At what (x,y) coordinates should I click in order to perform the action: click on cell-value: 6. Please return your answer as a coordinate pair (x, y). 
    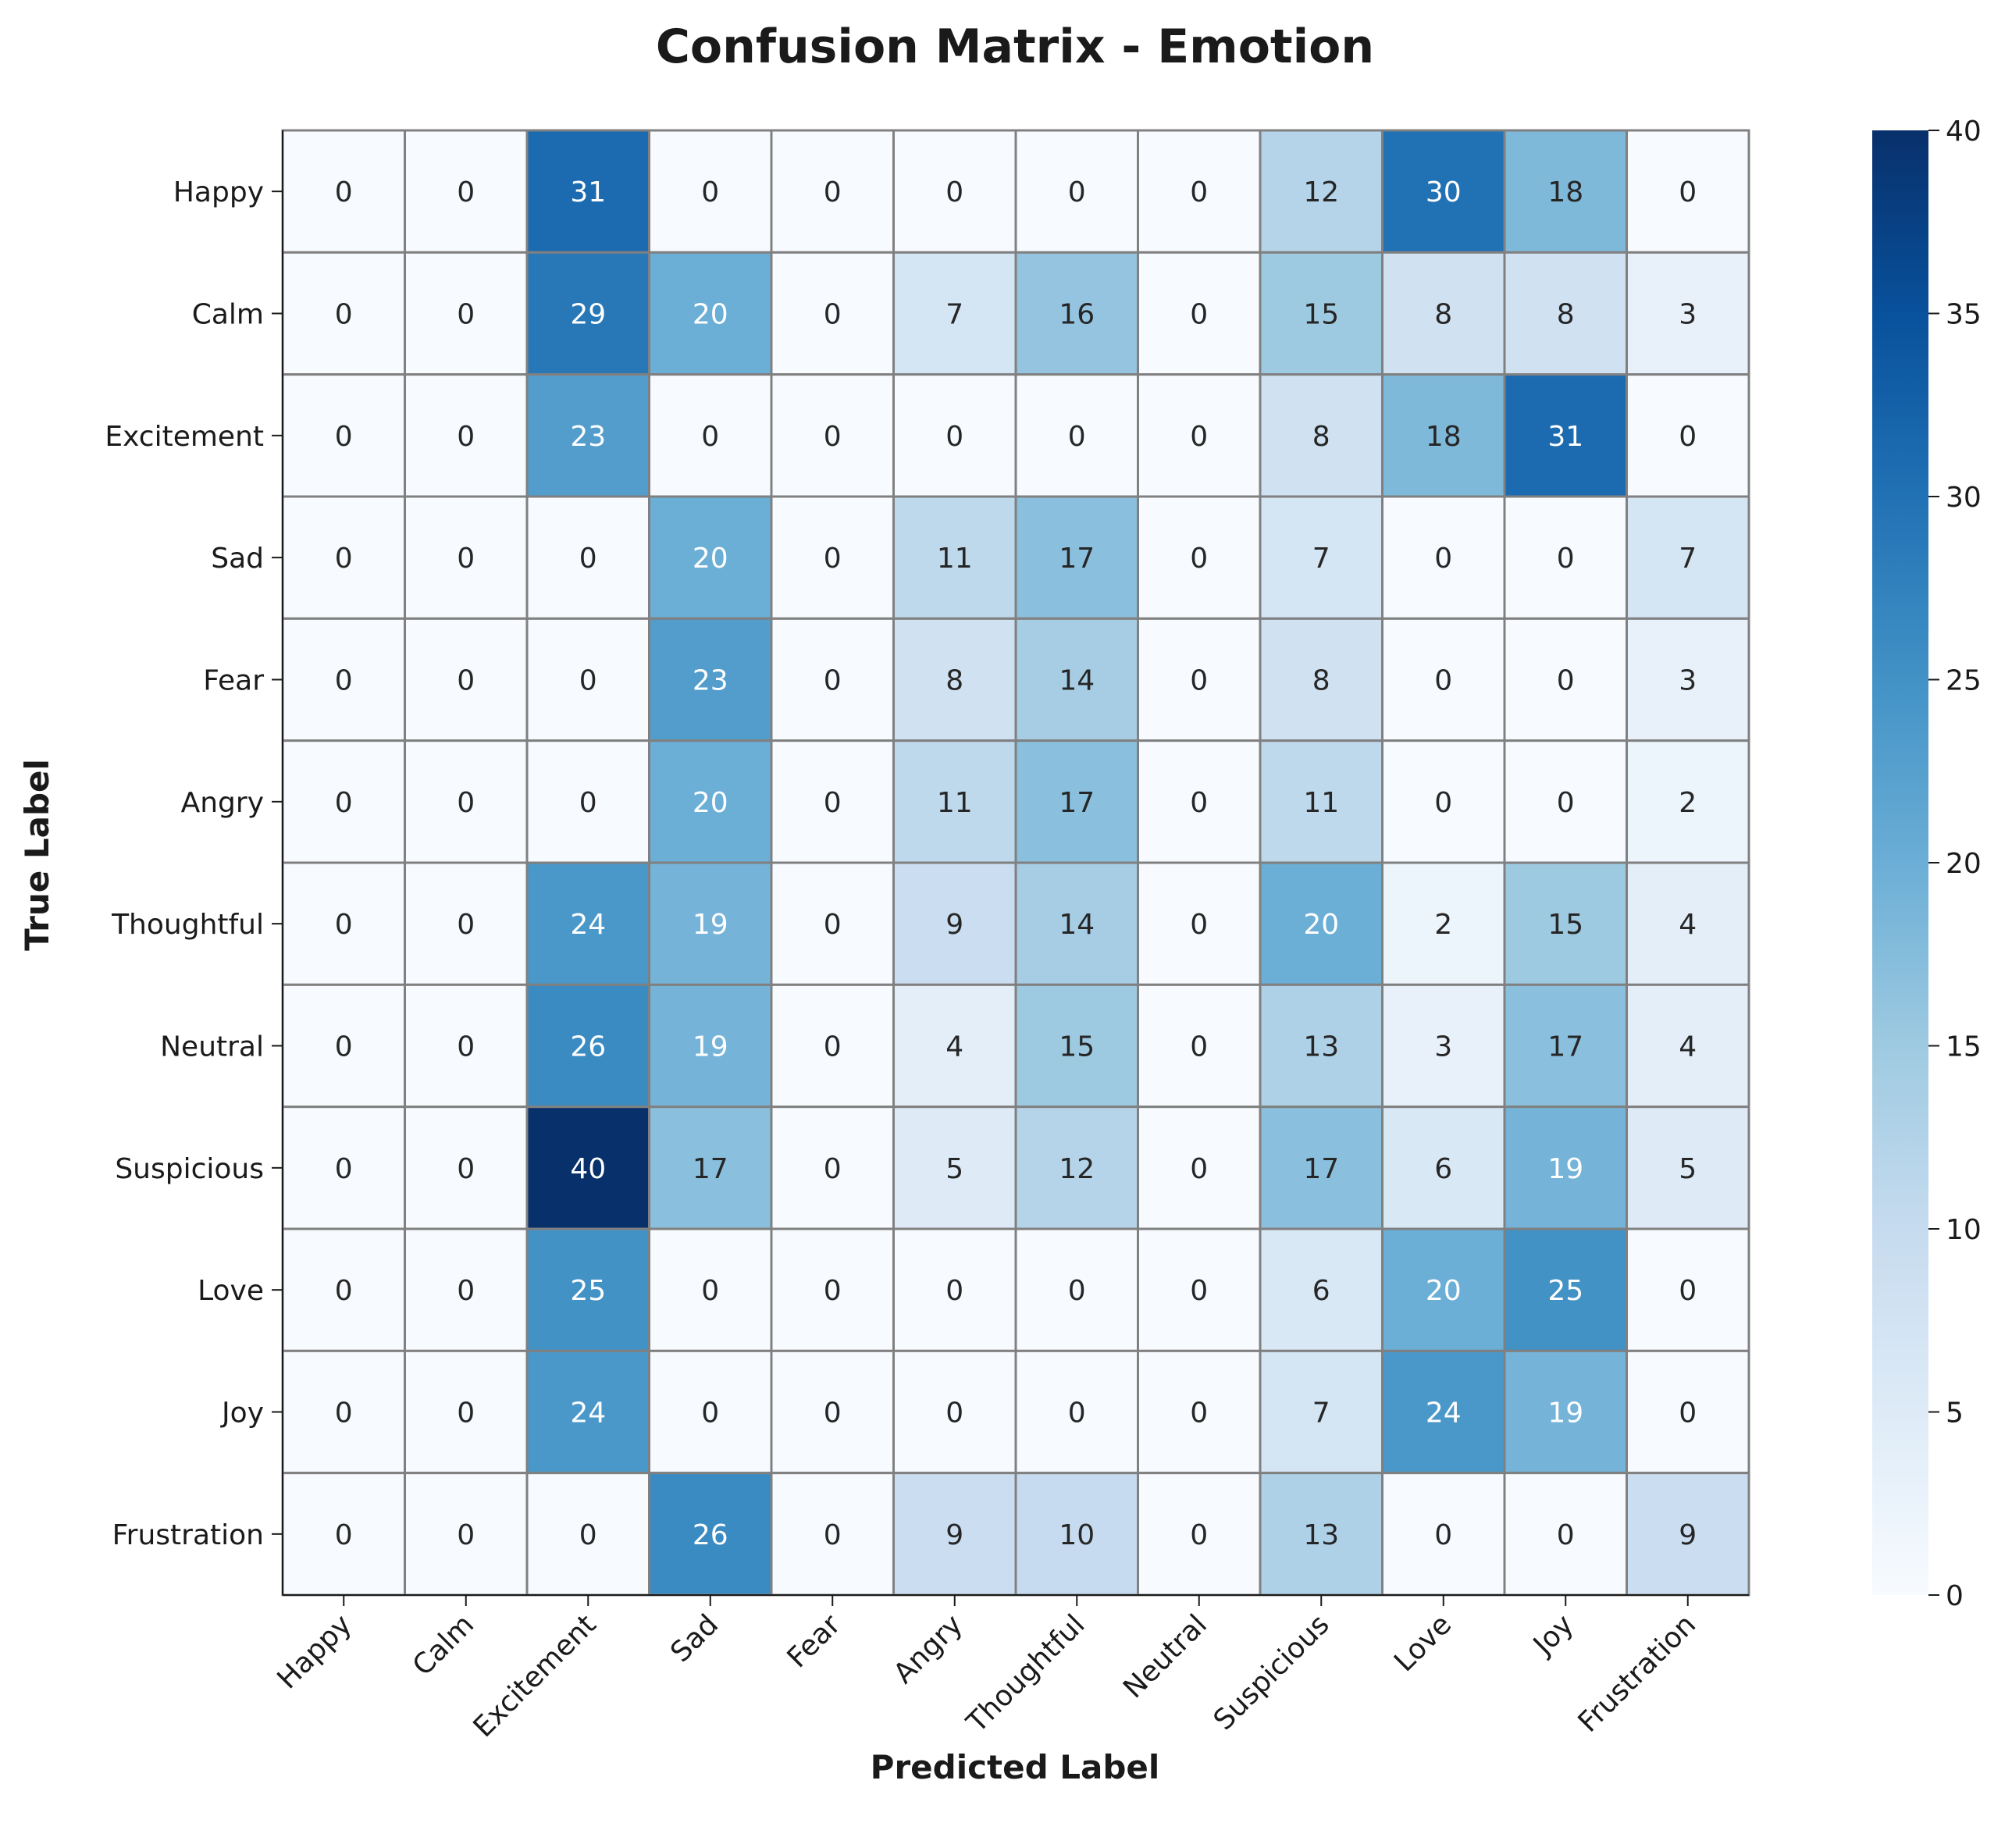
    Looking at the image, I should click on (1443, 1169).